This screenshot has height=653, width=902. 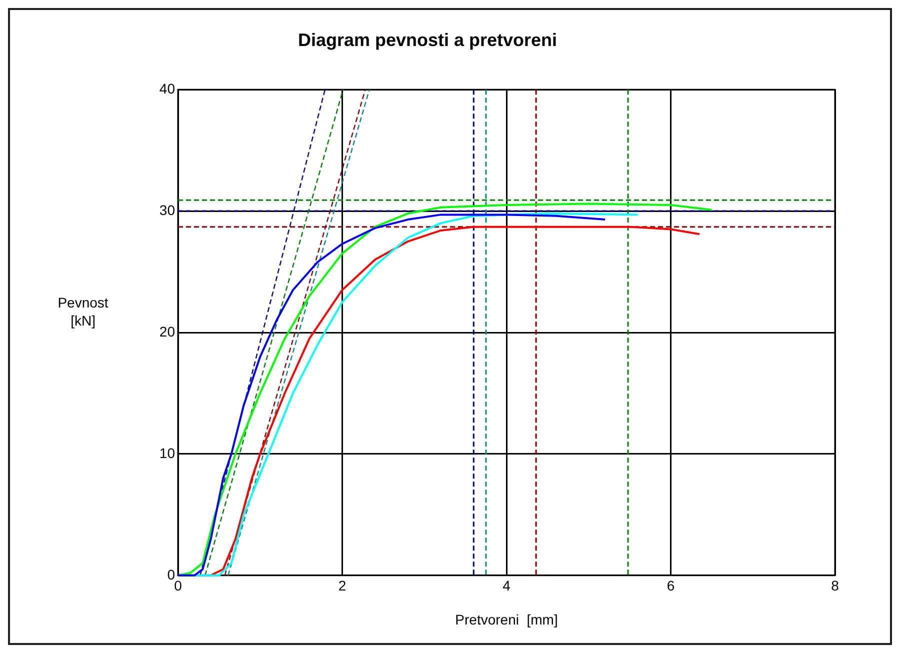 I want to click on chart-title: Diagram pevnosti a pretvoreni, so click(x=428, y=40).